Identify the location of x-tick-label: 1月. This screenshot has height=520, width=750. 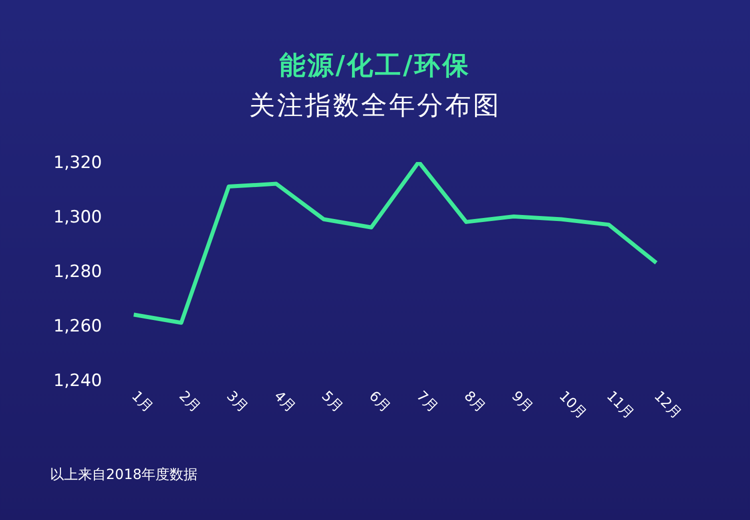
(142, 402).